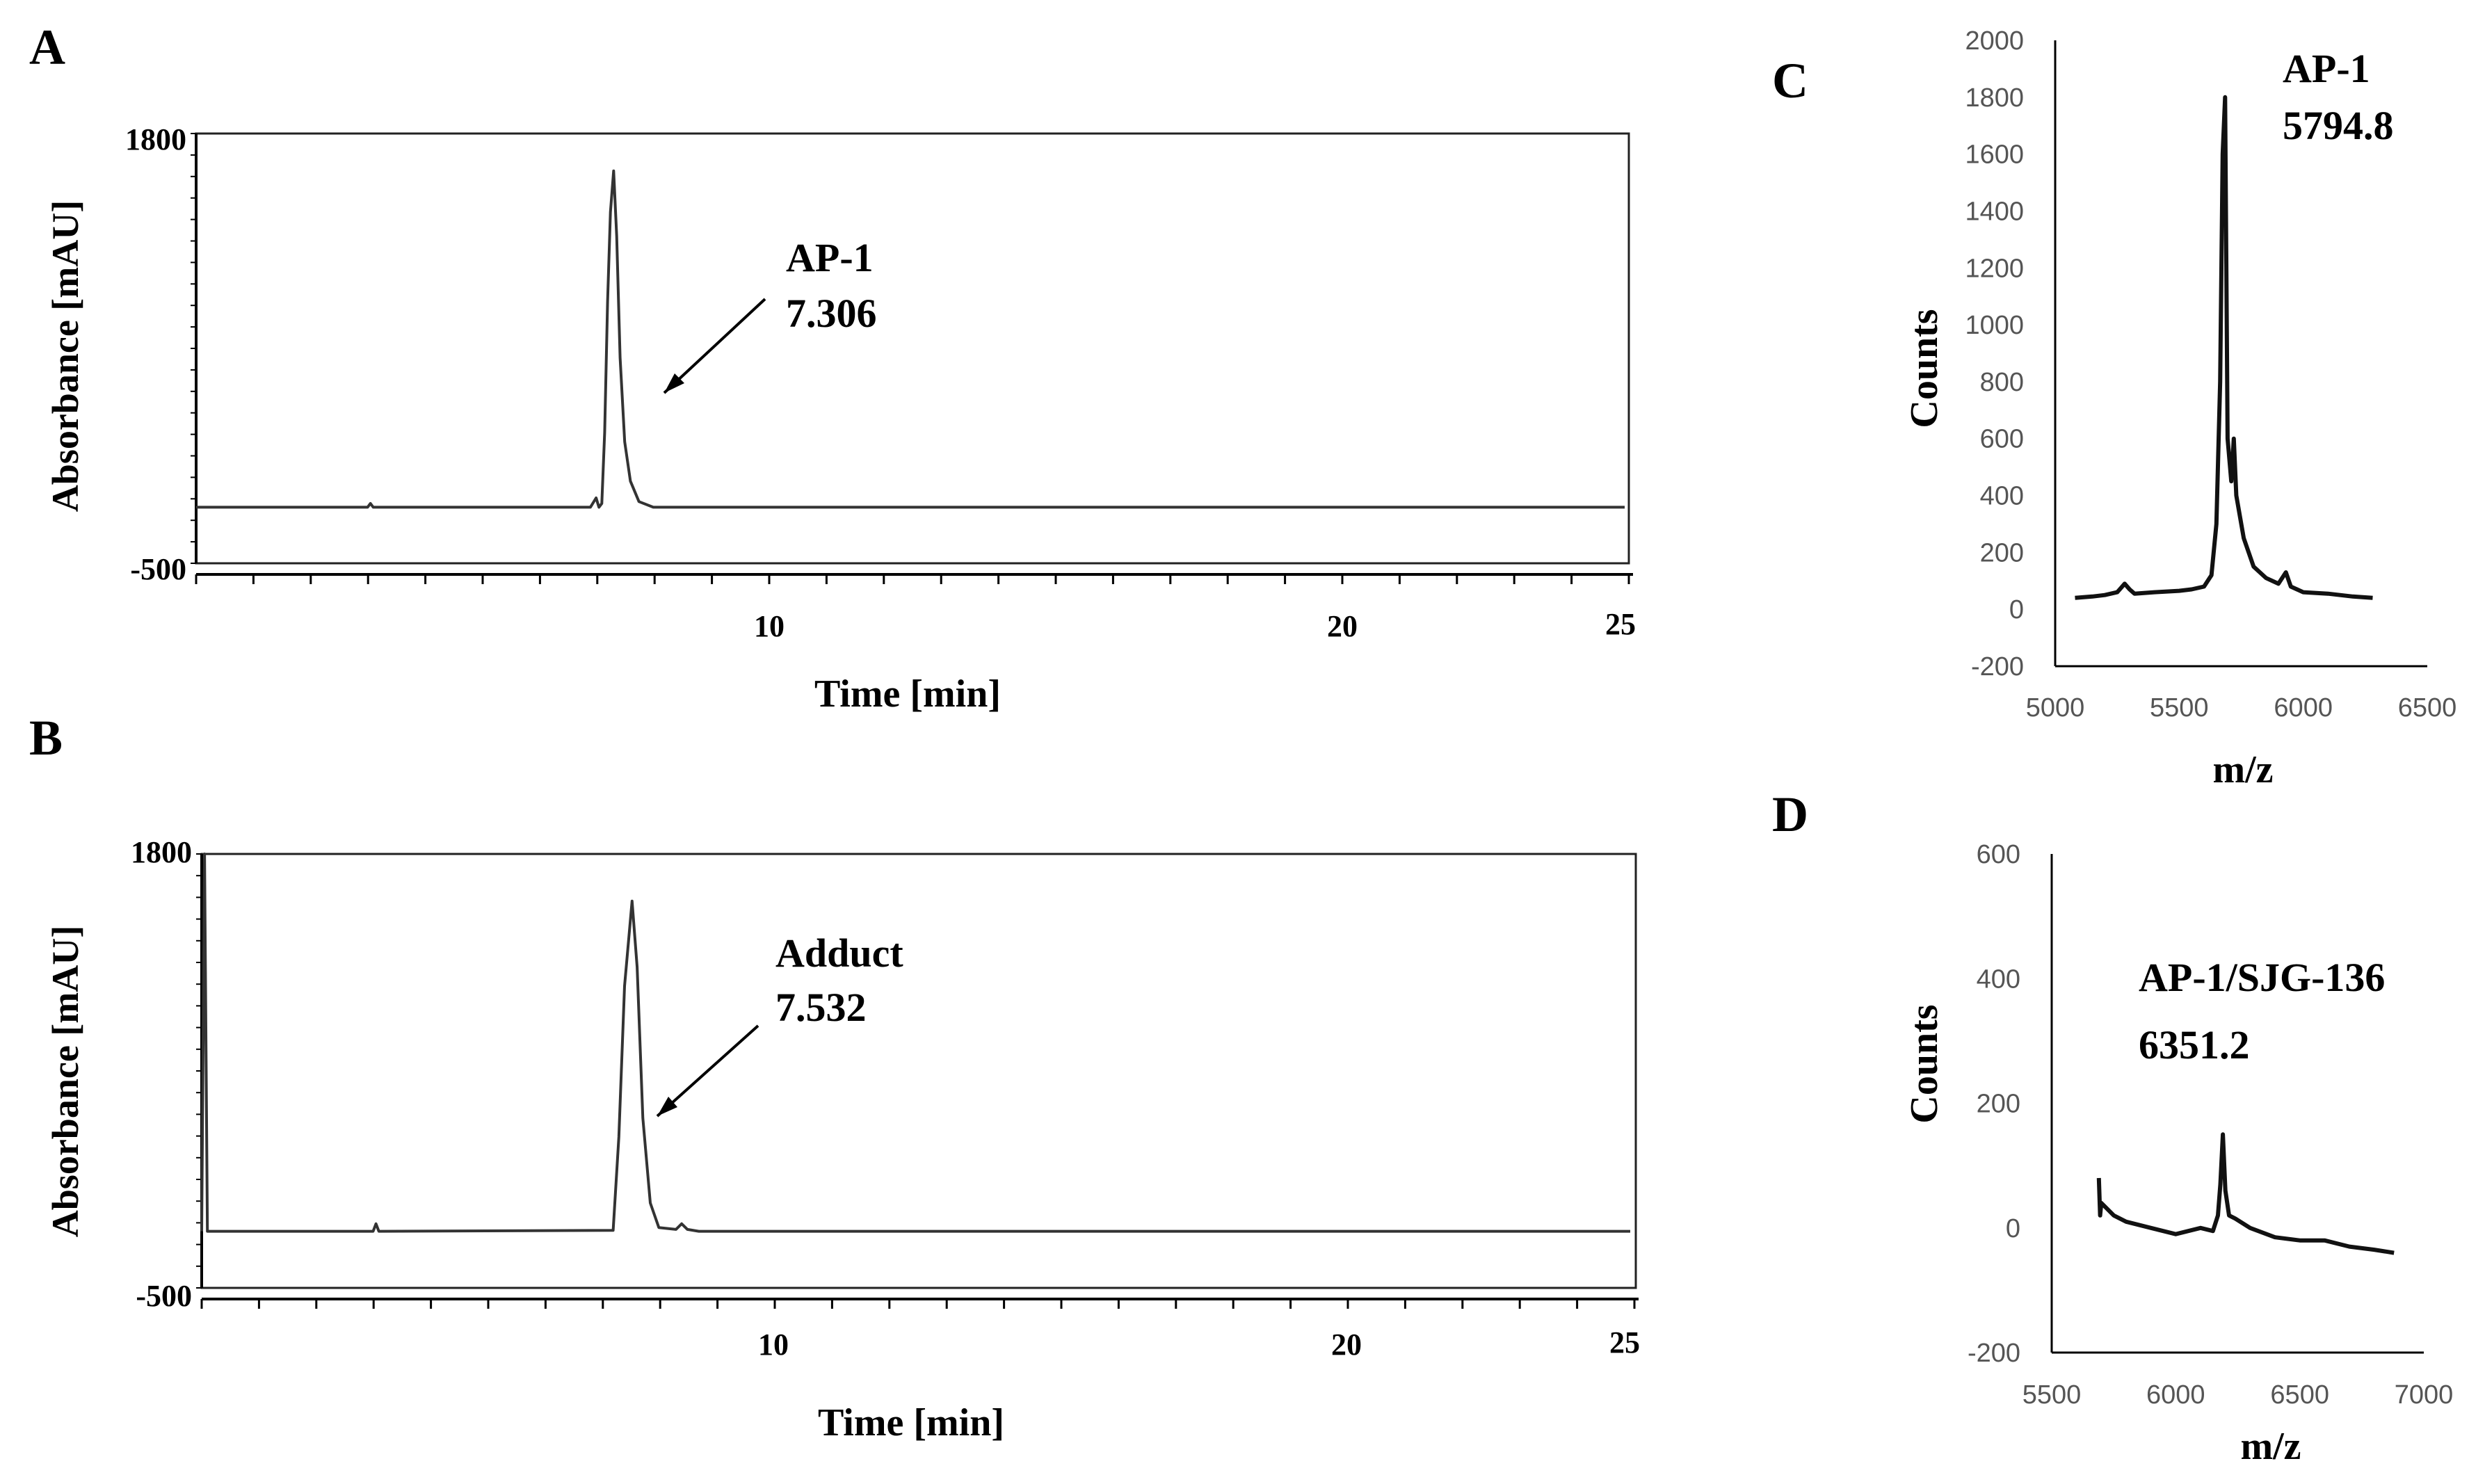  What do you see at coordinates (667, 1106) in the screenshot?
I see `peak-arrow-head-b` at bounding box center [667, 1106].